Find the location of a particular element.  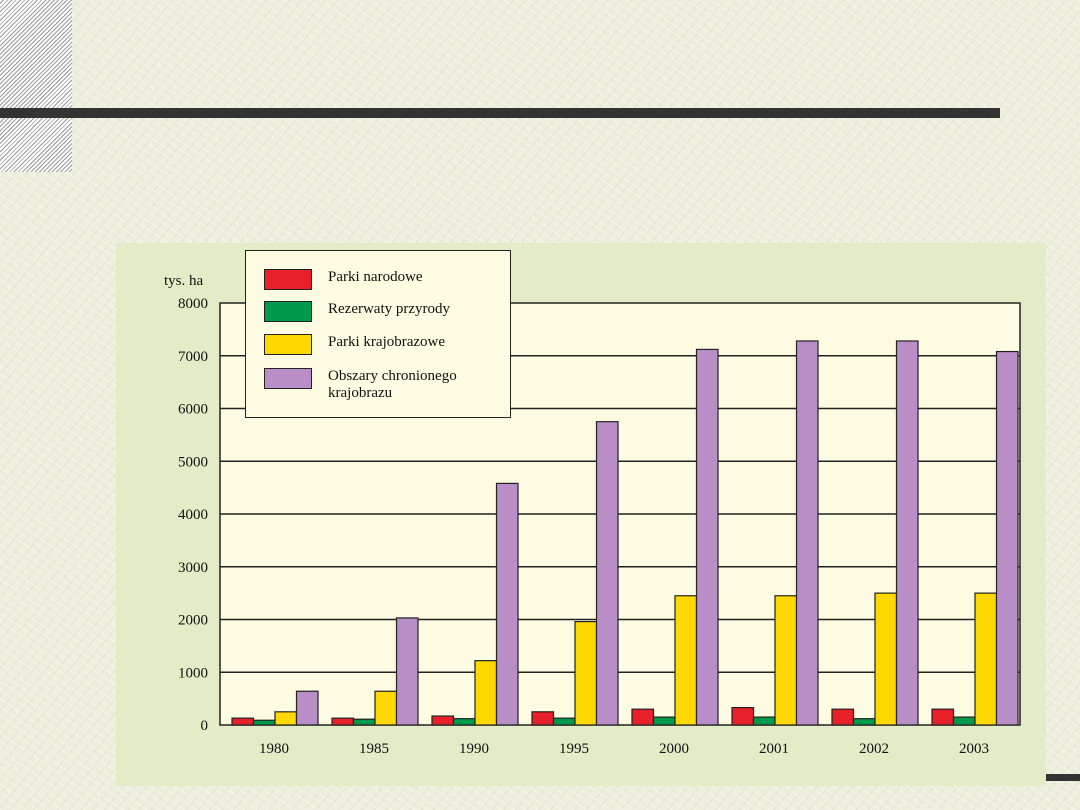

x-tick-label: 2003 is located at coordinates (974, 749).